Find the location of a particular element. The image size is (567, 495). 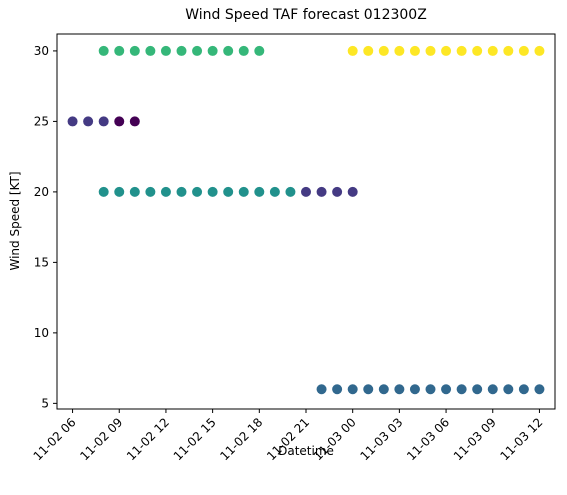

x-tick-label: 11-02 12 is located at coordinates (148, 439).